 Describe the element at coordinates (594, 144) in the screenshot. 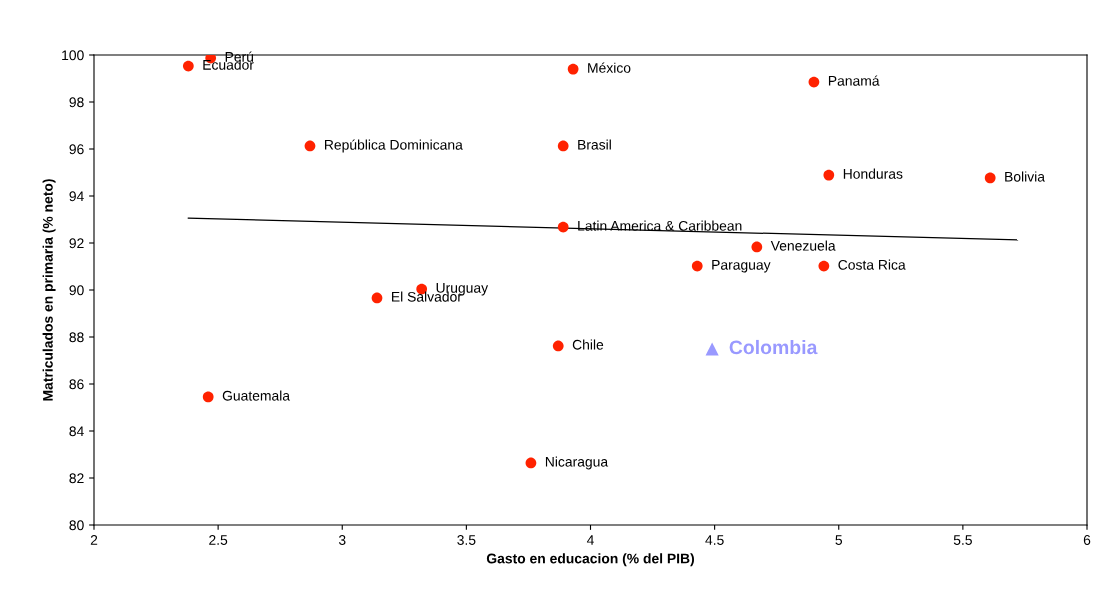

I see `annotation: Brasil` at that location.